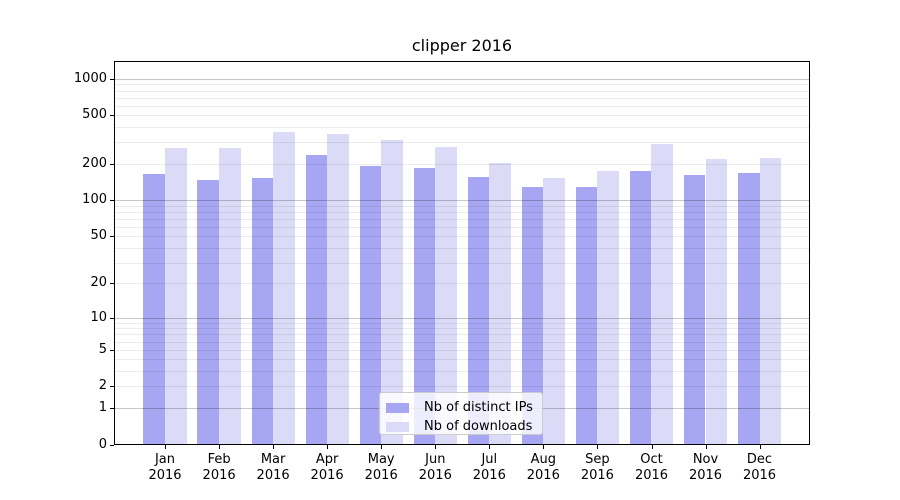  I want to click on bar-dec-downloads, so click(770, 300).